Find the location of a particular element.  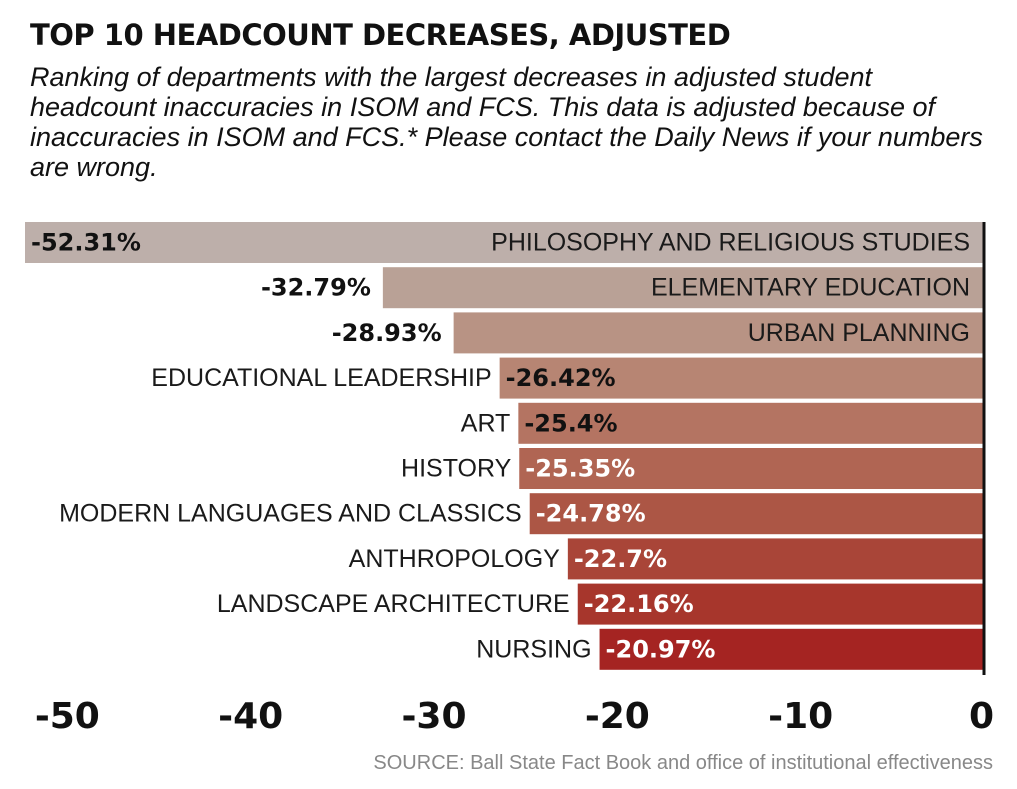

category-label-5: ART is located at coordinates (486, 423).